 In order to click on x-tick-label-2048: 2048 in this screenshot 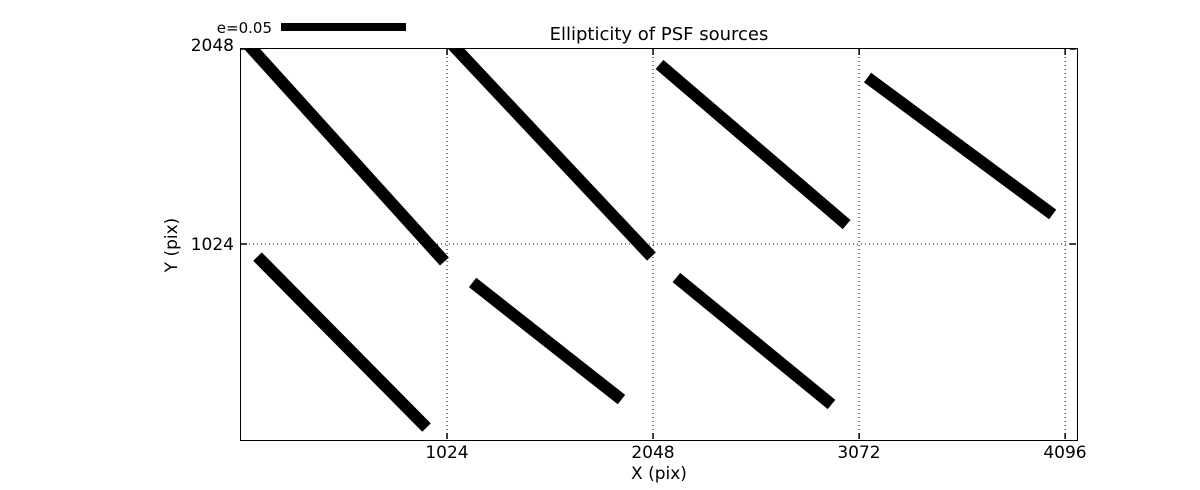, I will do `click(653, 453)`.